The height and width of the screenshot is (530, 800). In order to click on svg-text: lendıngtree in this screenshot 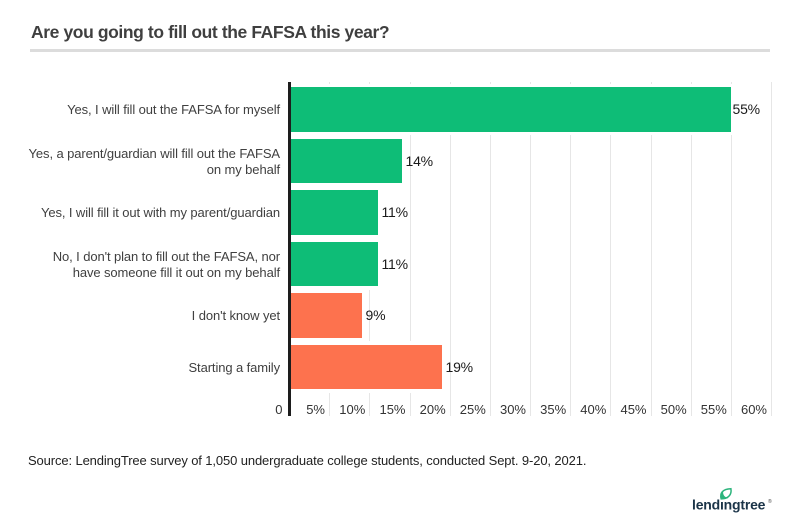, I will do `click(729, 505)`.